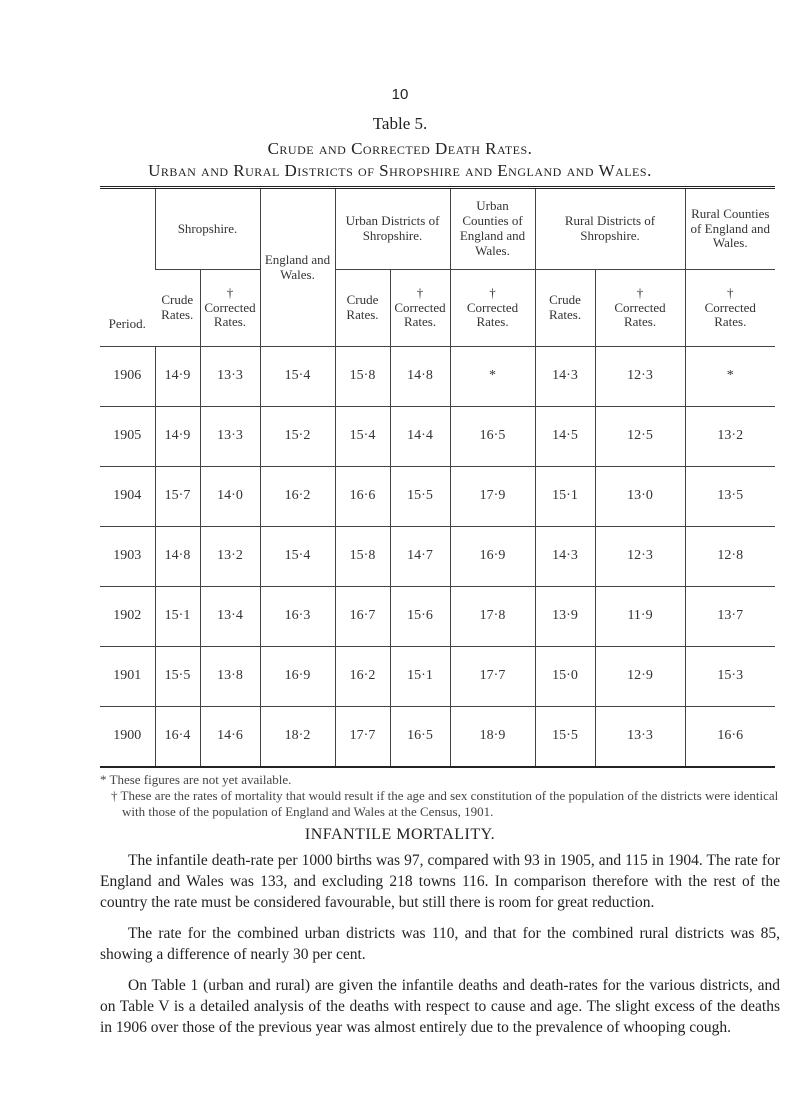 Image resolution: width=800 pixels, height=1109 pixels. What do you see at coordinates (400, 148) in the screenshot?
I see `table-subtitle: Crude and Corrected Death Rates.` at bounding box center [400, 148].